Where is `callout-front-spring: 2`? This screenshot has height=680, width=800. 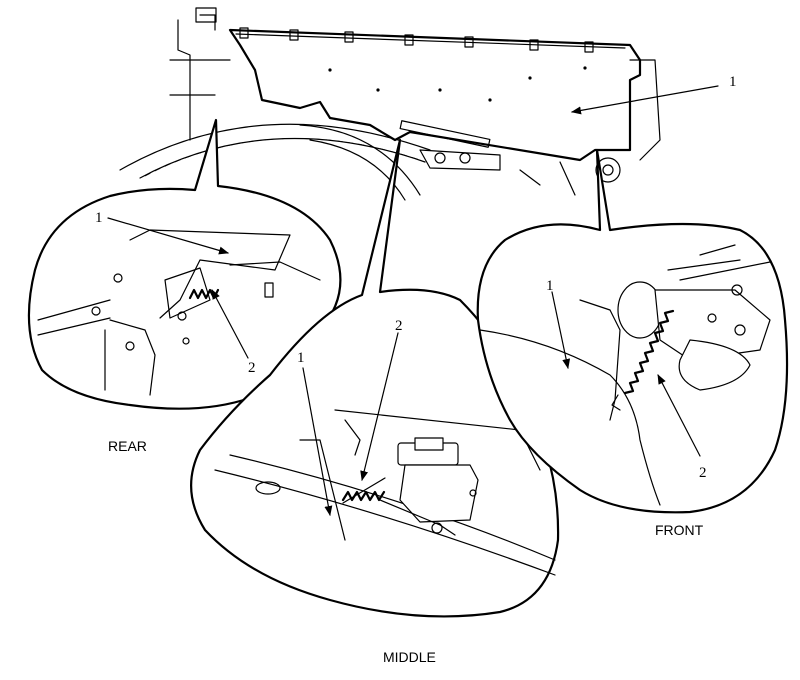
callout-front-spring: 2 is located at coordinates (703, 473).